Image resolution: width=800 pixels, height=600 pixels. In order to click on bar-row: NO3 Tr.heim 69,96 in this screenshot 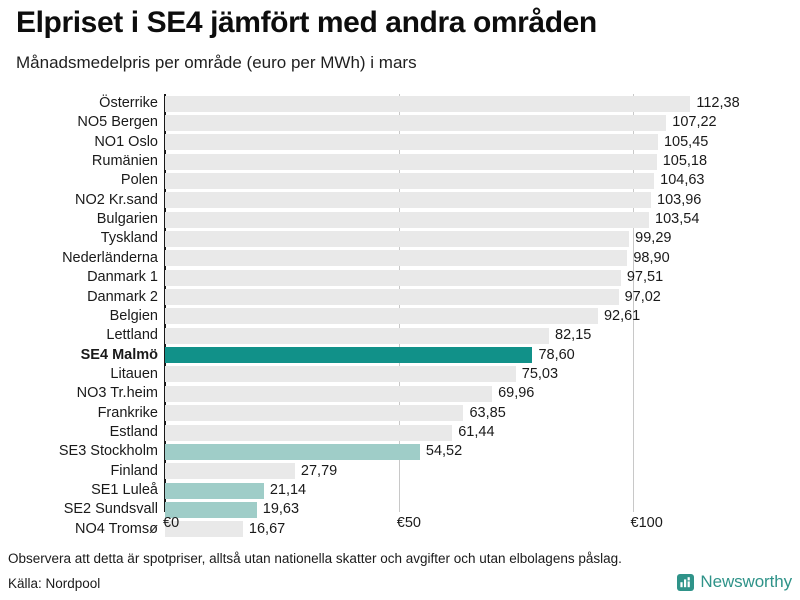, I will do `click(400, 393)`.